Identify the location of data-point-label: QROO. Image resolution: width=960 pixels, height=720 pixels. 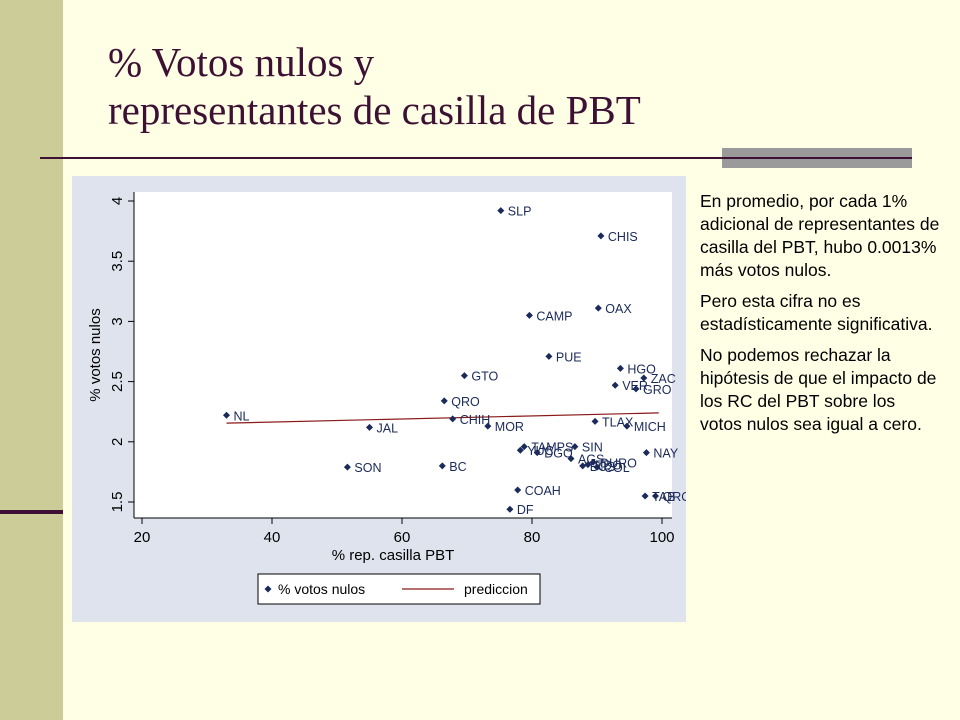
(675, 497).